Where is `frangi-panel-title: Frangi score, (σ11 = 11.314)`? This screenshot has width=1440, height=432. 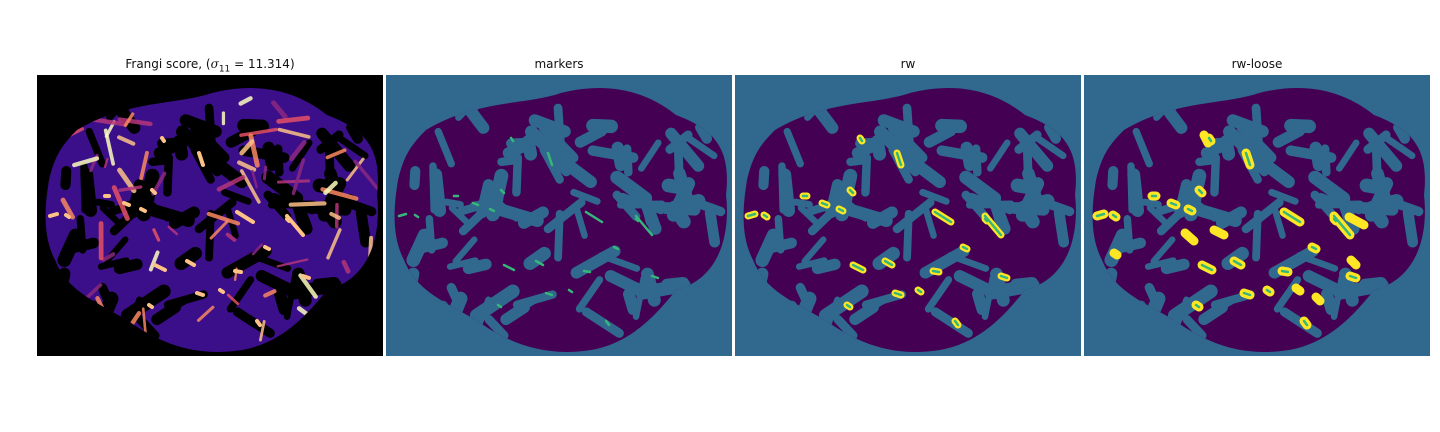
frangi-panel-title: Frangi score, (σ11 = 11.314) is located at coordinates (210, 66).